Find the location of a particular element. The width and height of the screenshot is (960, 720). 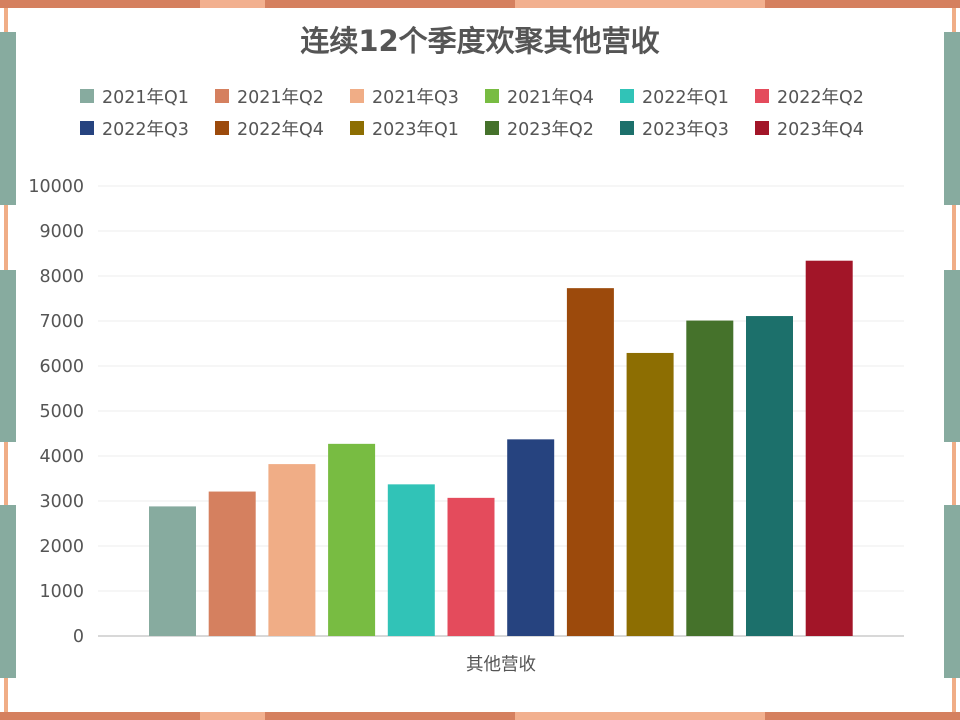

y-tick-label: 4000 is located at coordinates (61, 457).